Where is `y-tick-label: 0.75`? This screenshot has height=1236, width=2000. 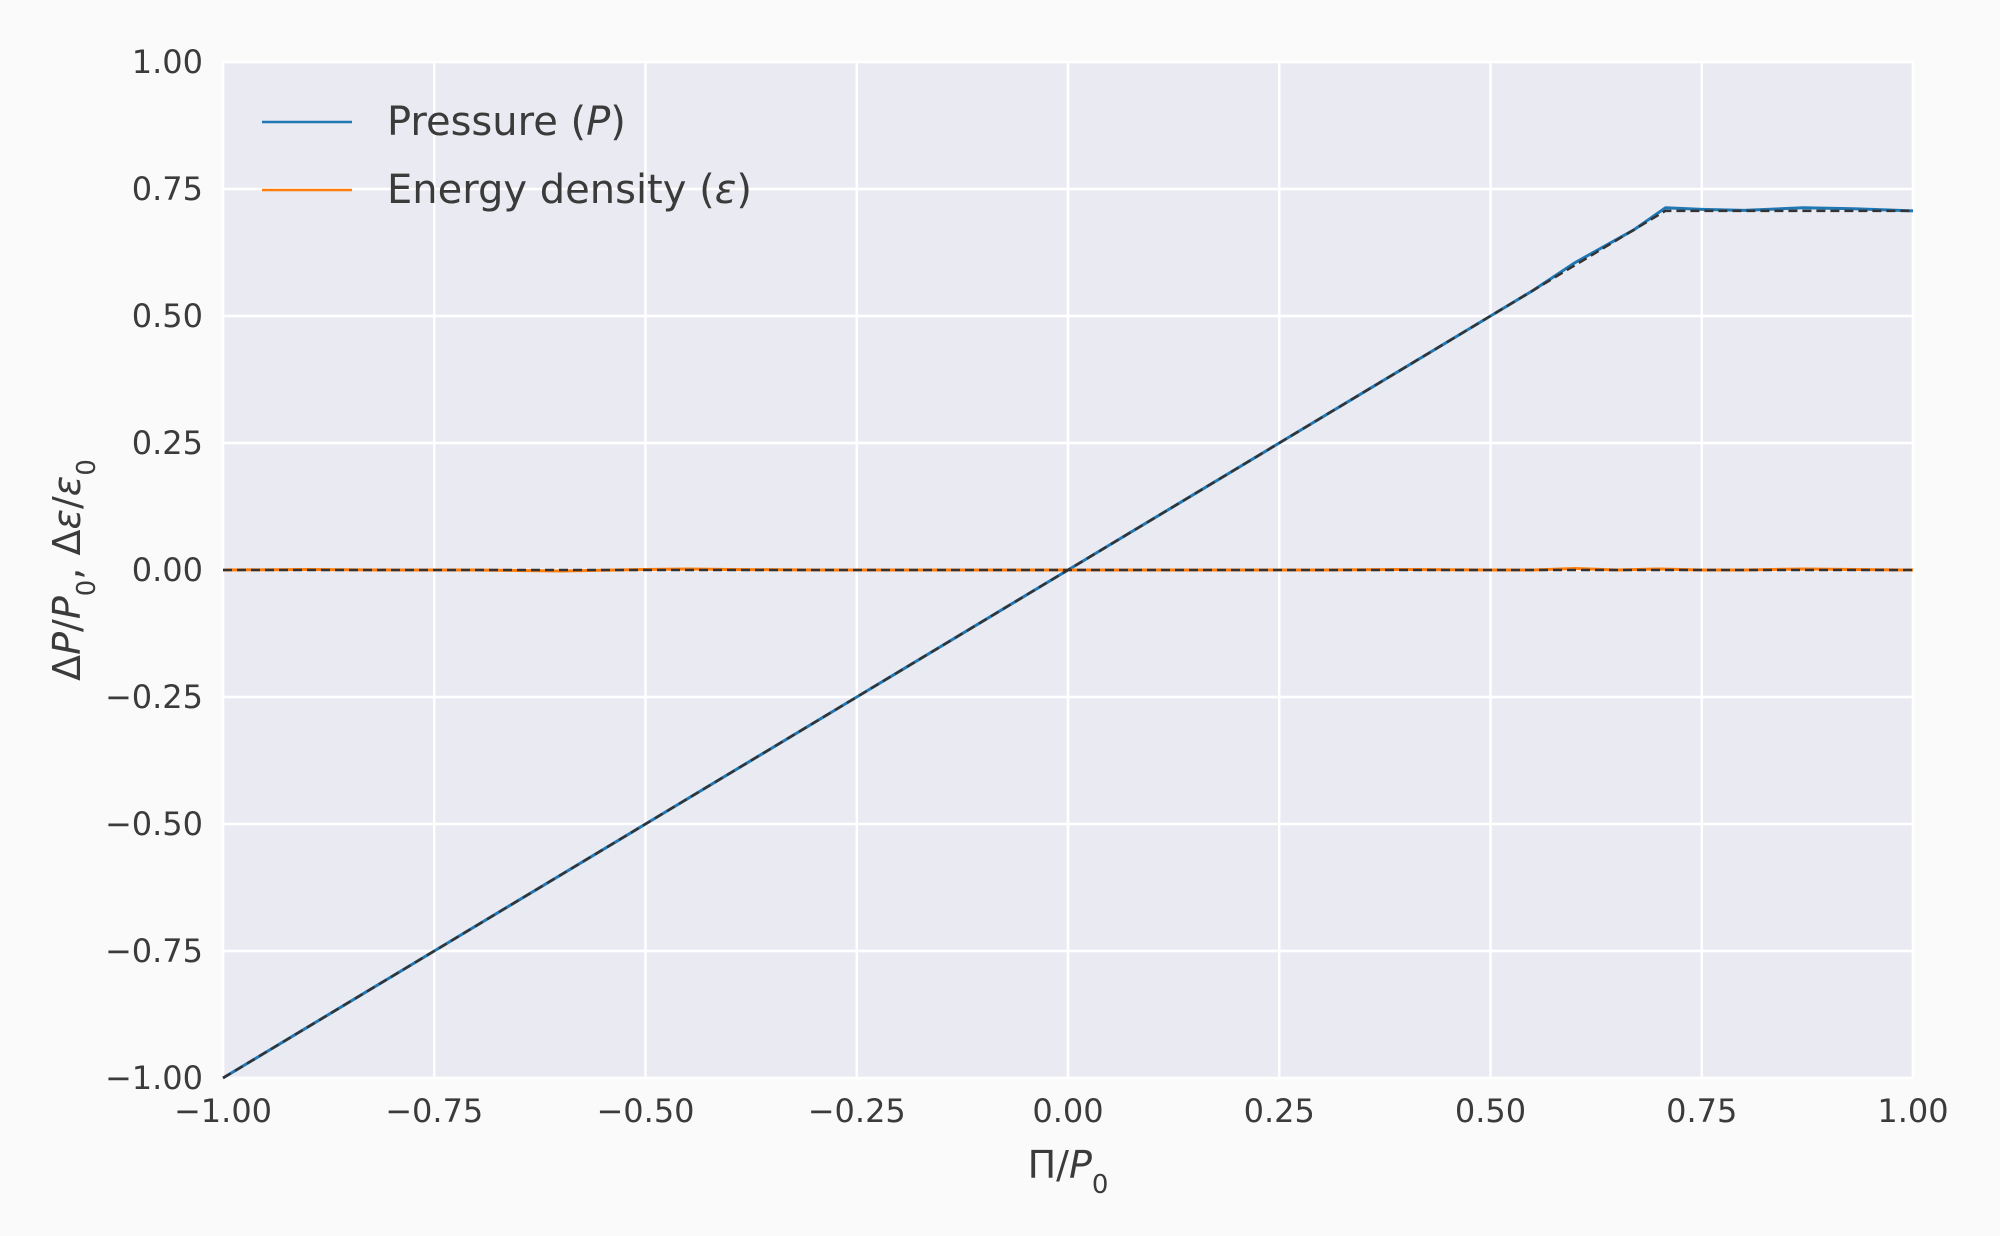 y-tick-label: 0.75 is located at coordinates (167, 189).